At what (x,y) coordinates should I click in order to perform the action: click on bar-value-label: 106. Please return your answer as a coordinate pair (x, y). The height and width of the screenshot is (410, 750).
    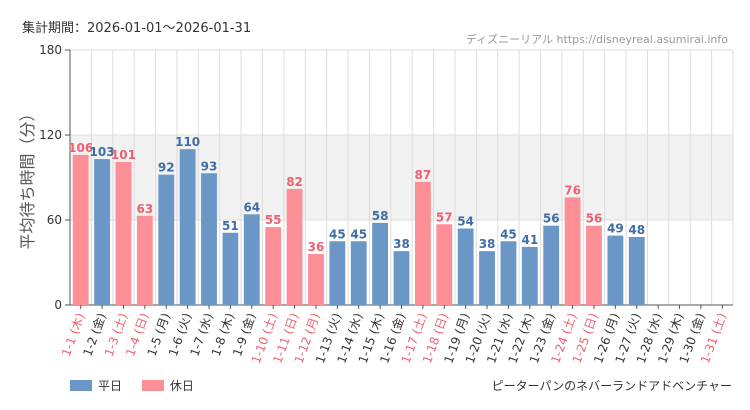
    Looking at the image, I should click on (80, 148).